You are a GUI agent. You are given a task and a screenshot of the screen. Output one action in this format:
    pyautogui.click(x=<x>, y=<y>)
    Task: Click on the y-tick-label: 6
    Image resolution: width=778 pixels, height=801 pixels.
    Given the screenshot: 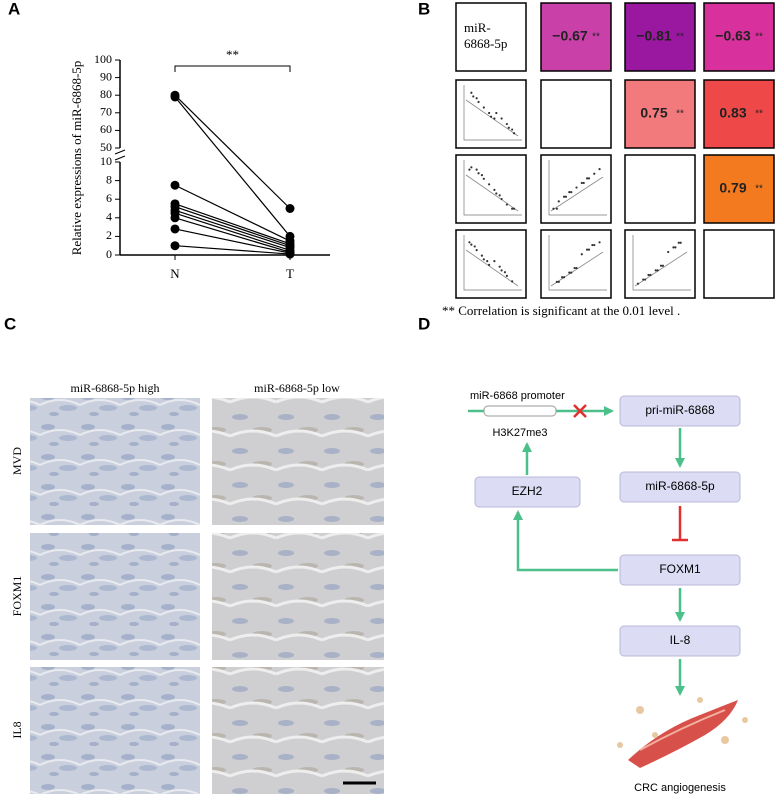 What is the action you would take?
    pyautogui.click(x=109, y=198)
    